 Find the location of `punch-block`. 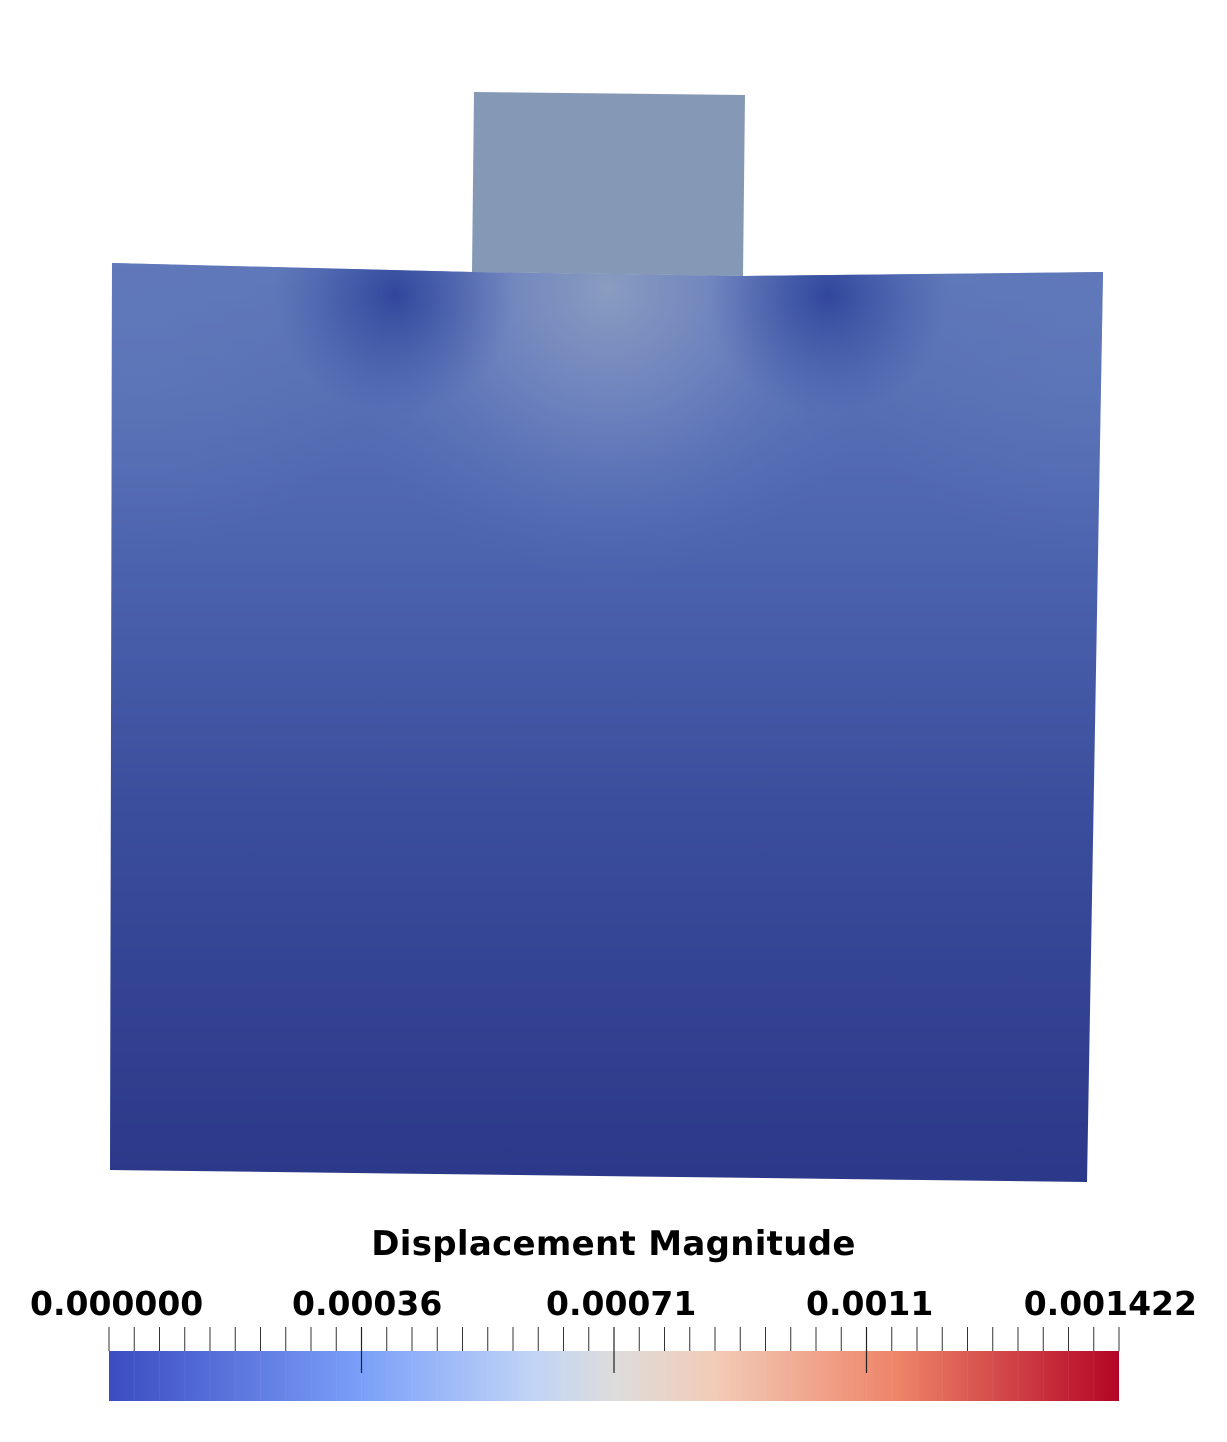

punch-block is located at coordinates (608, 184).